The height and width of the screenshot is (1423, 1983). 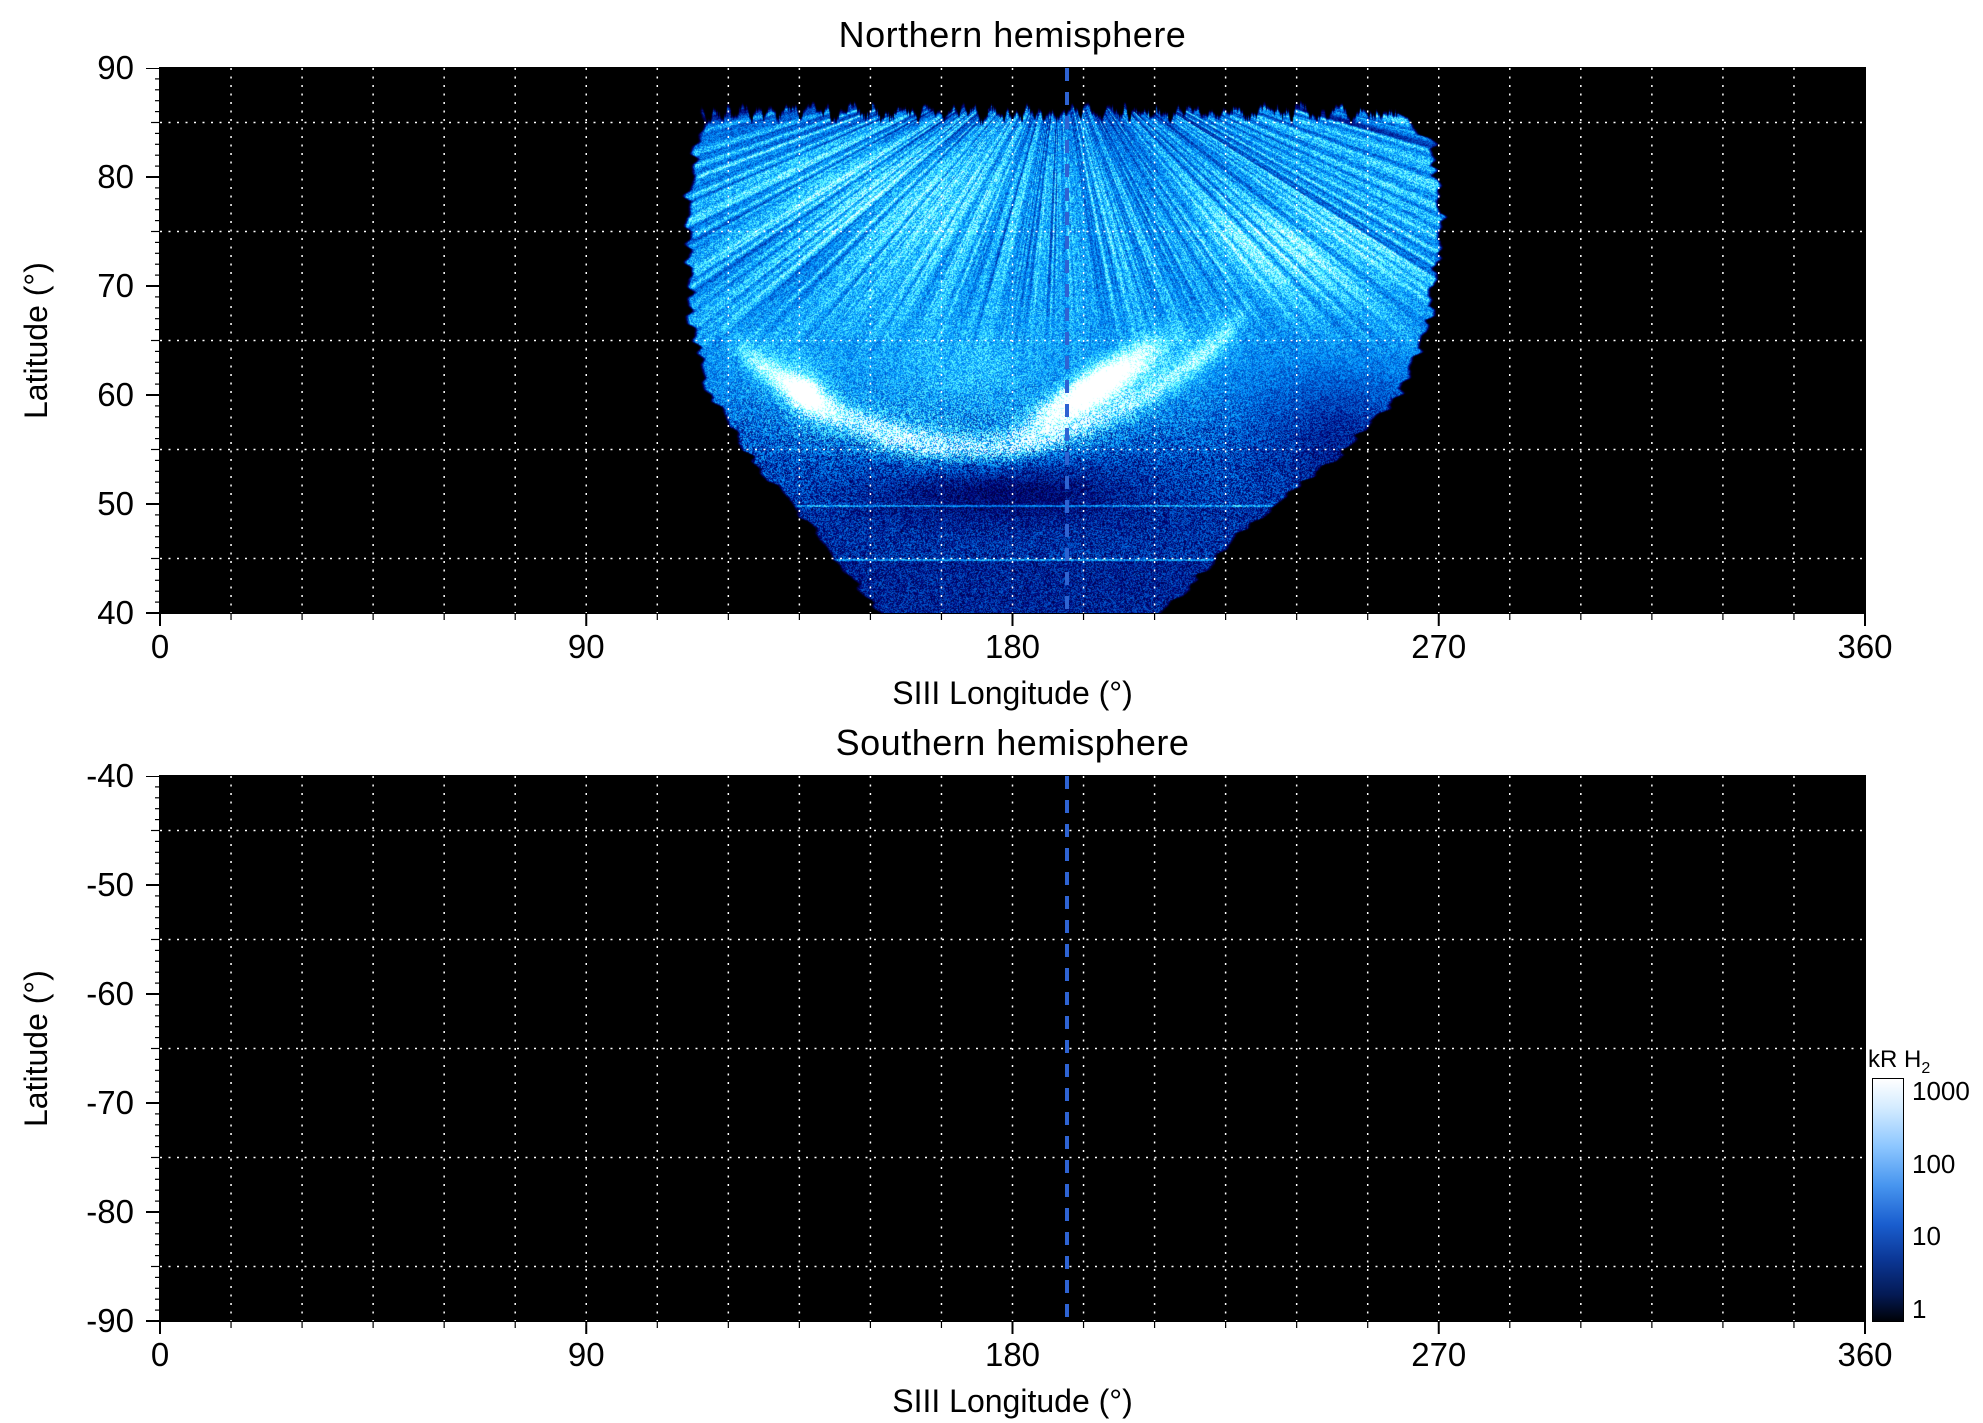 What do you see at coordinates (110, 1102) in the screenshot?
I see `y-tick-label: -70` at bounding box center [110, 1102].